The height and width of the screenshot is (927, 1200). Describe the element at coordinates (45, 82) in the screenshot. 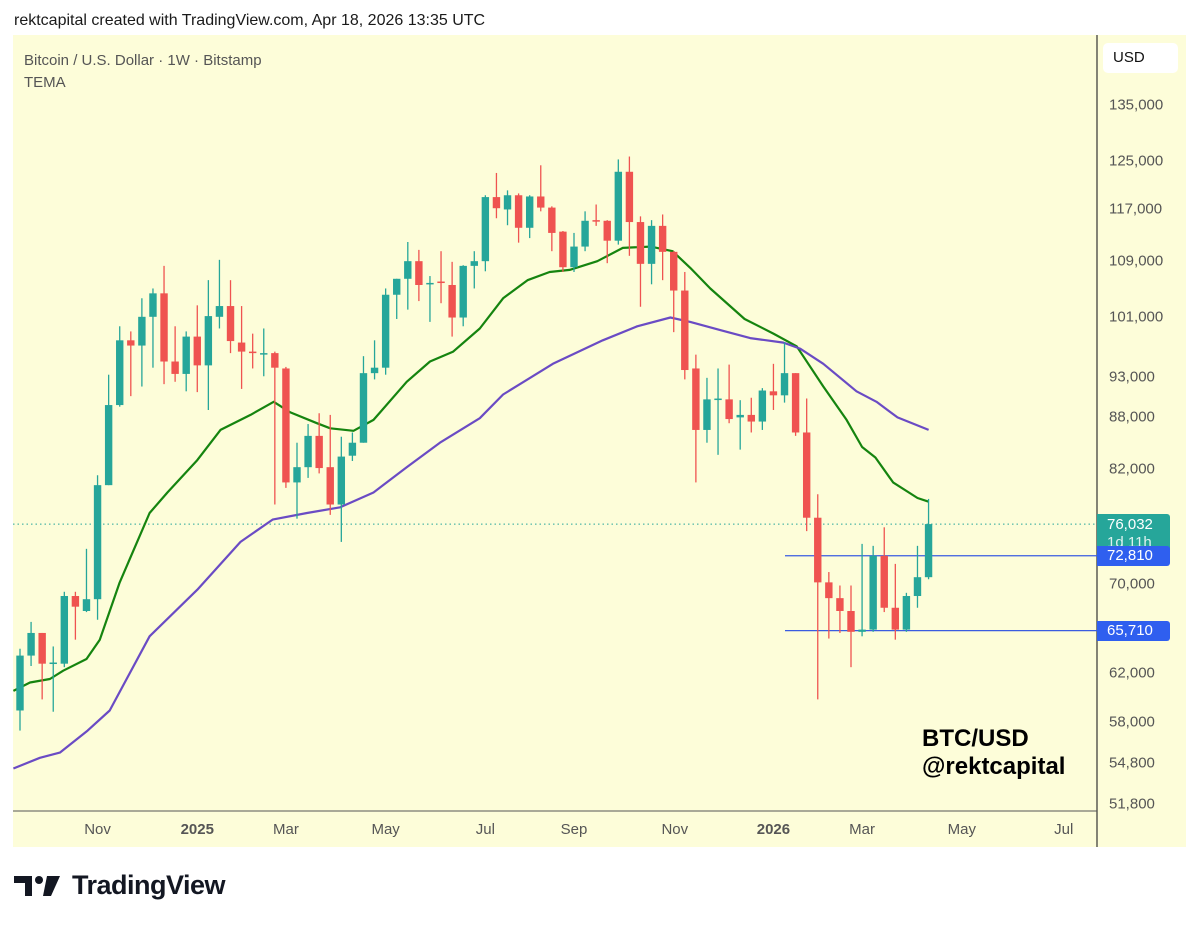

I see `indicator-label: TEMA` at that location.